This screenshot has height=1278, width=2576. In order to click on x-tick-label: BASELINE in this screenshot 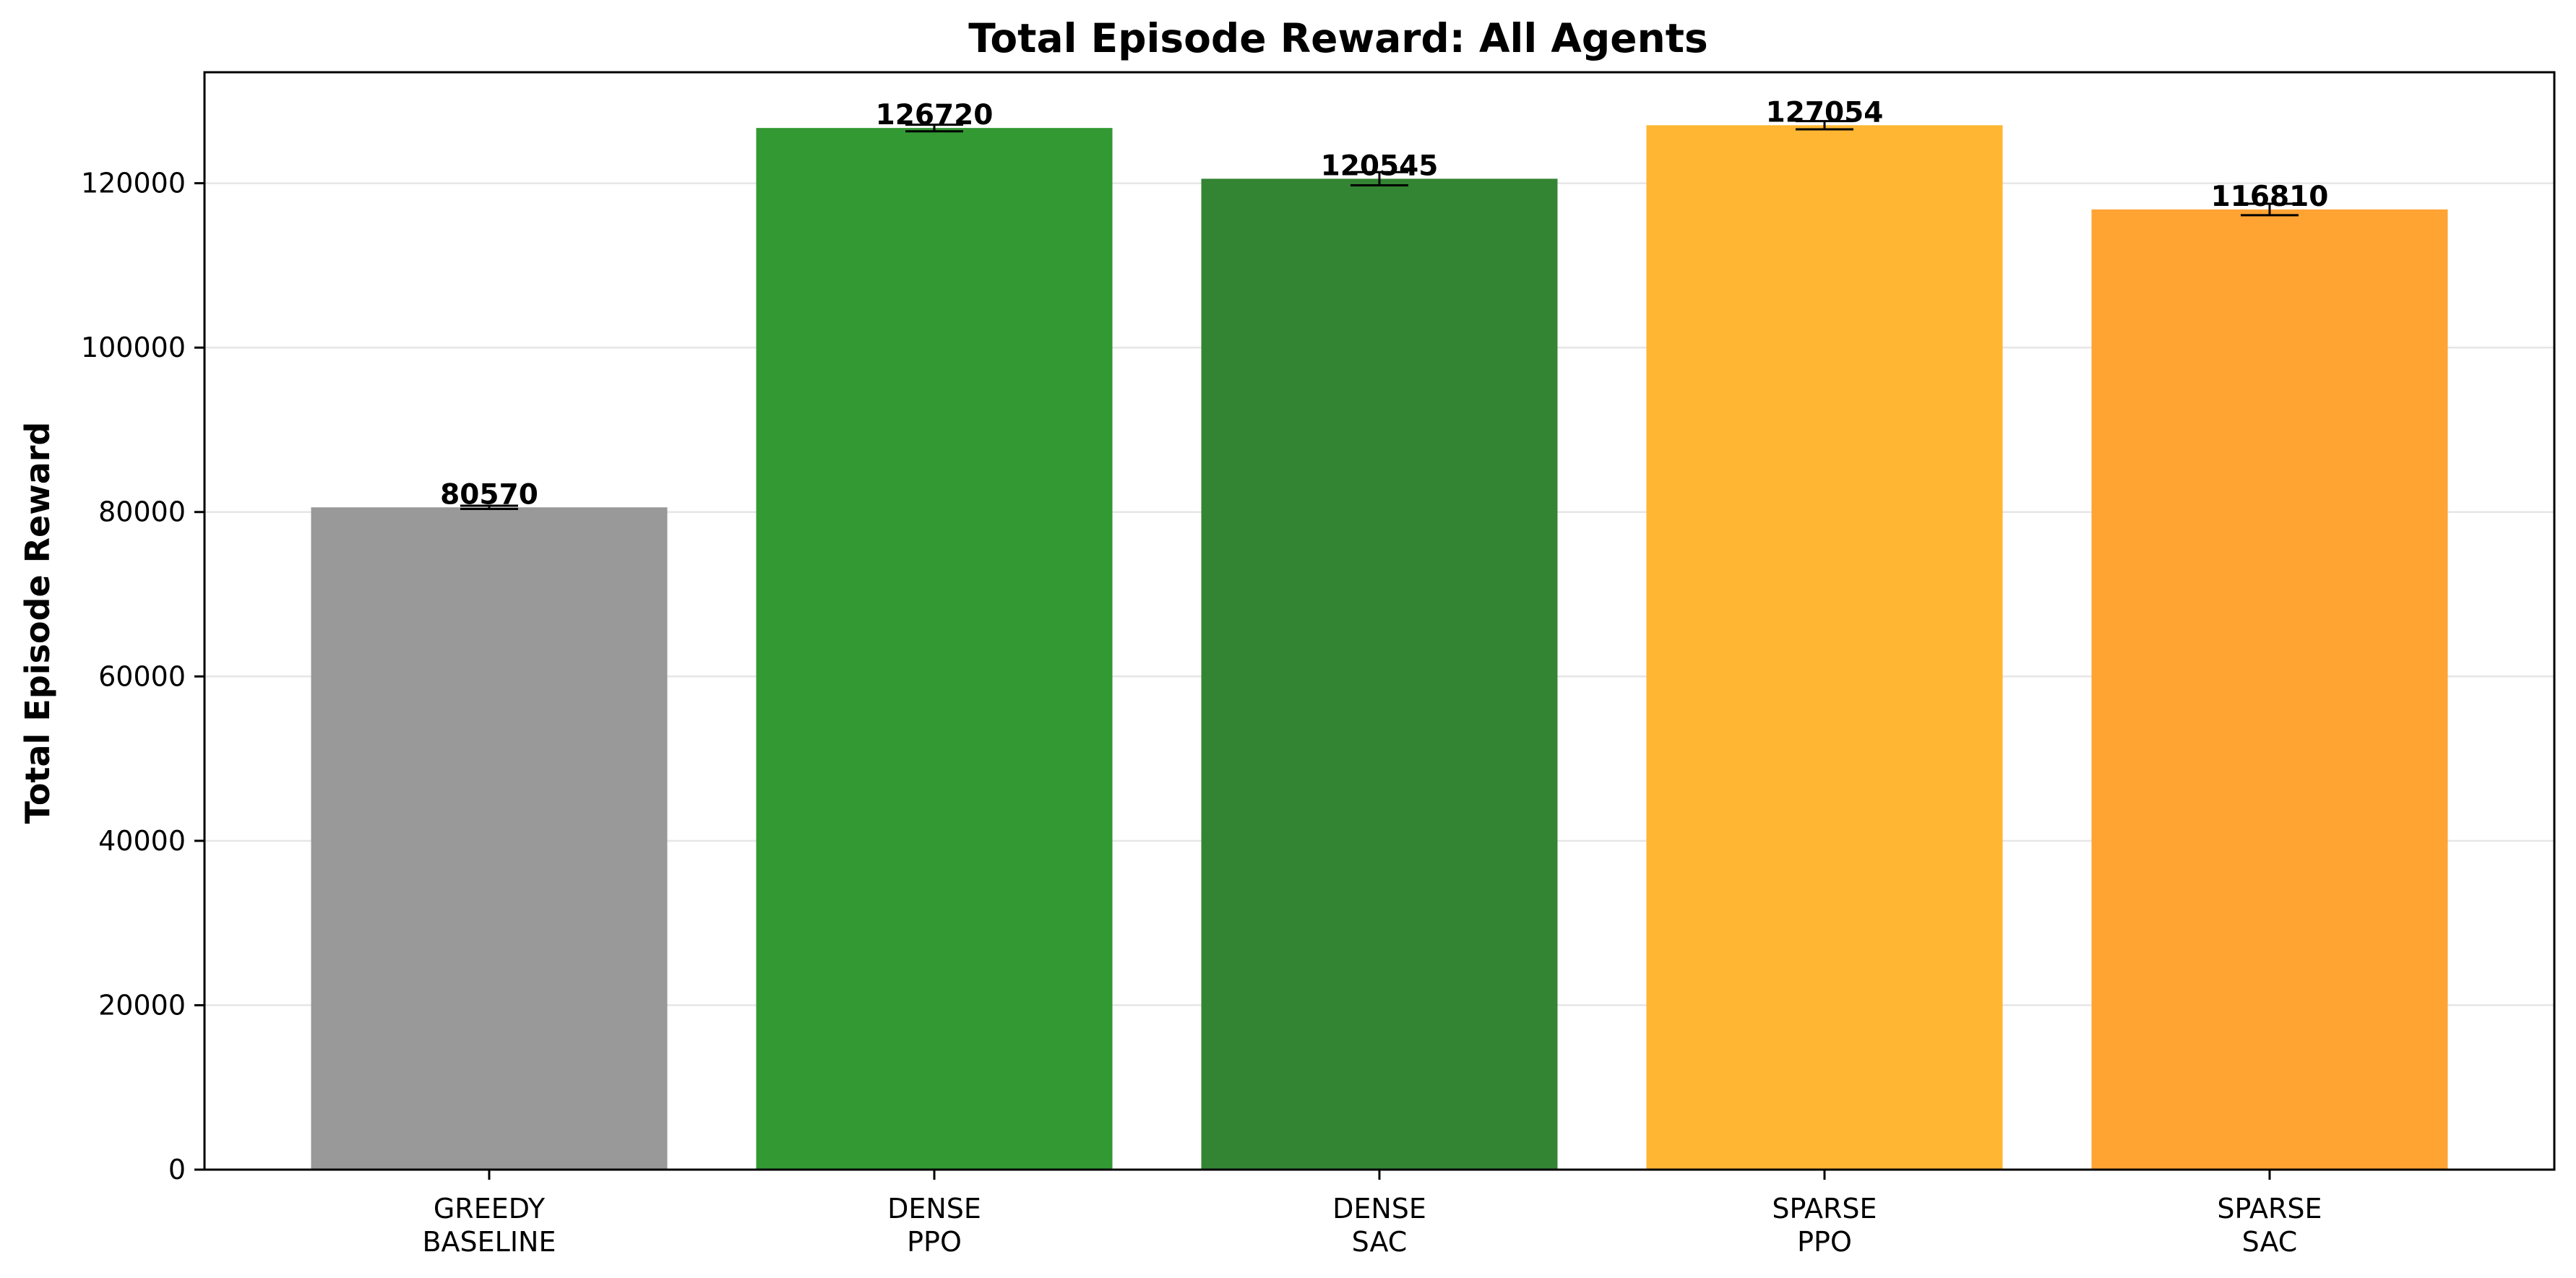, I will do `click(489, 1242)`.